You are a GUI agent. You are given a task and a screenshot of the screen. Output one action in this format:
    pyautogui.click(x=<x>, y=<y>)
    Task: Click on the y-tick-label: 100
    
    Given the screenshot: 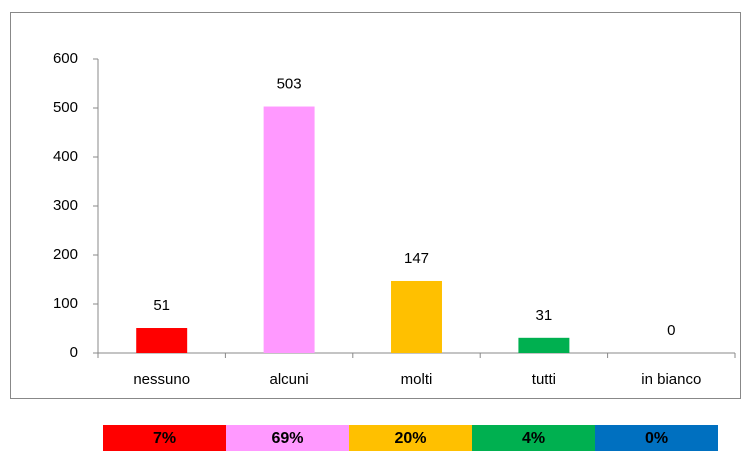 What is the action you would take?
    pyautogui.click(x=65, y=303)
    